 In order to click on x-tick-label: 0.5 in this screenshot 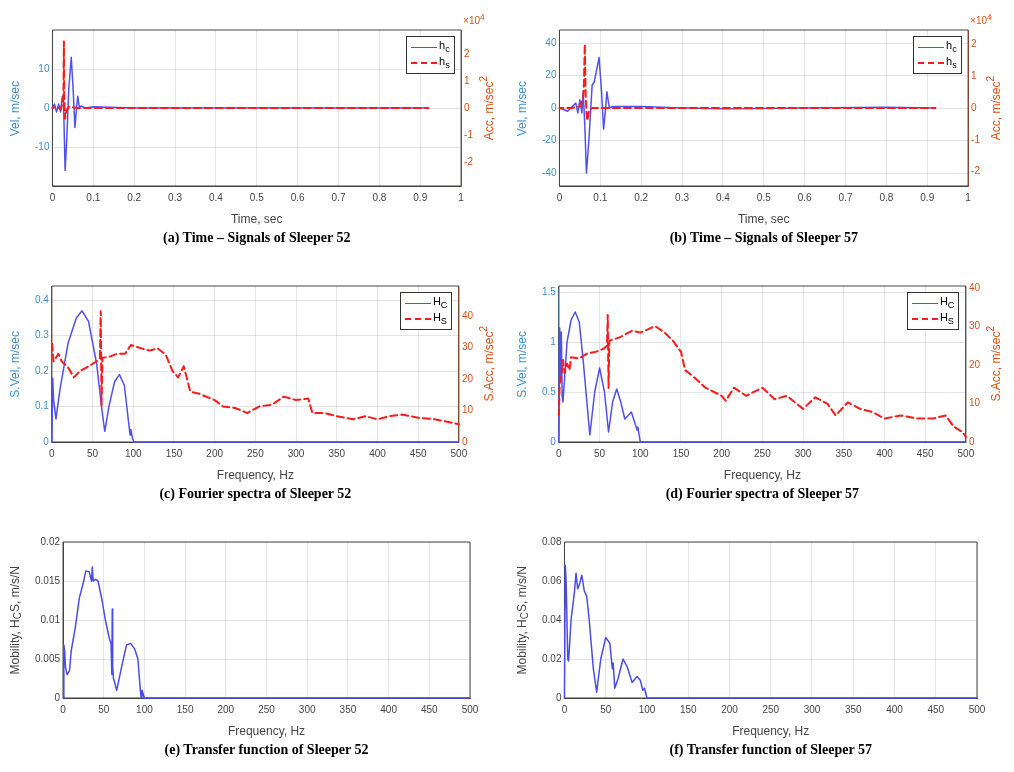, I will do `click(257, 197)`.